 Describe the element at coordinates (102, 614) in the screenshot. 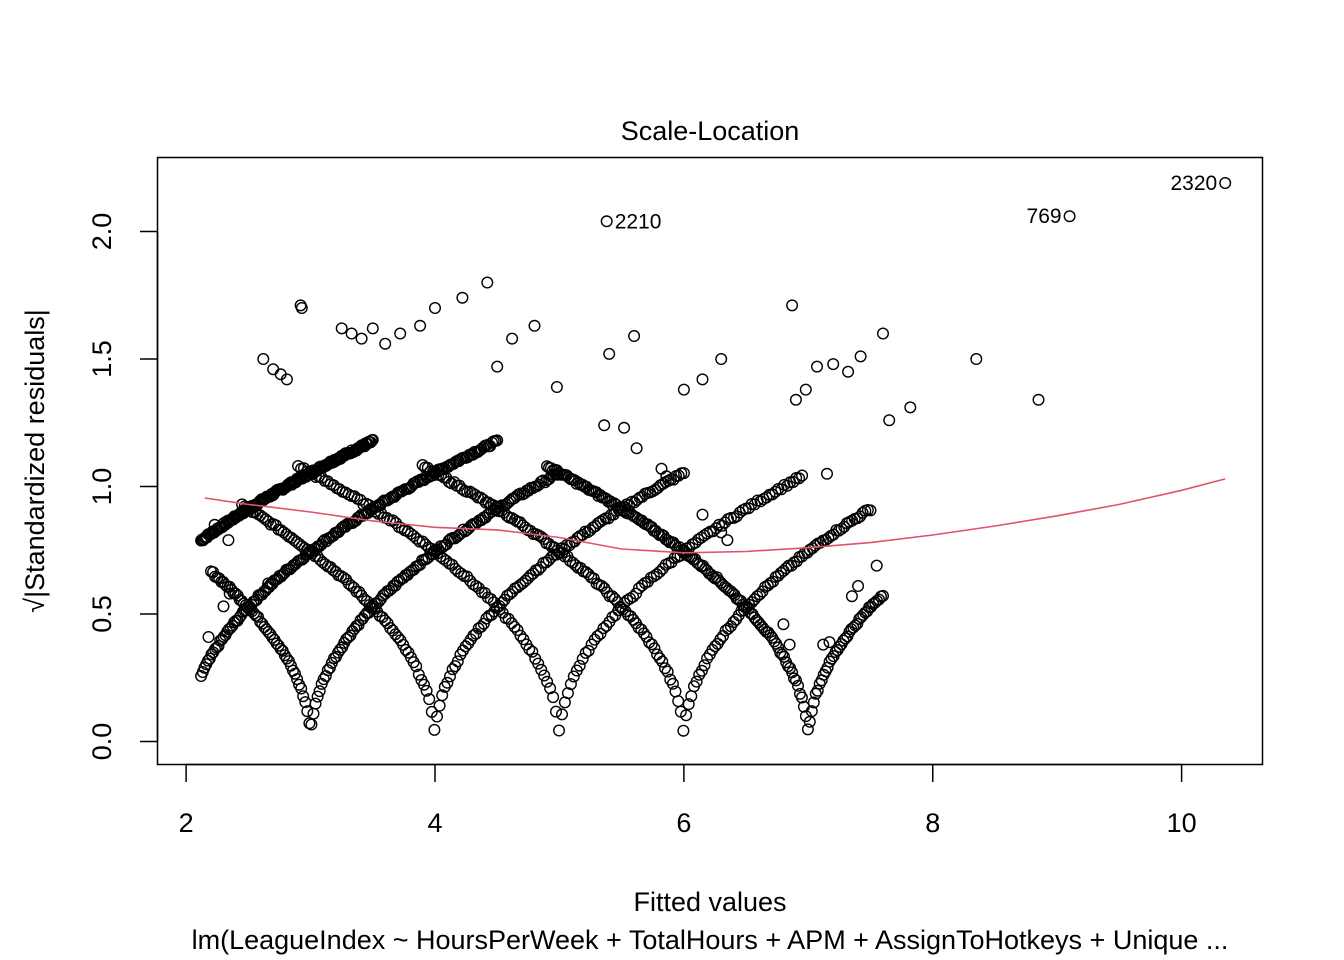

I see `y-tick-label: 0.5` at that location.